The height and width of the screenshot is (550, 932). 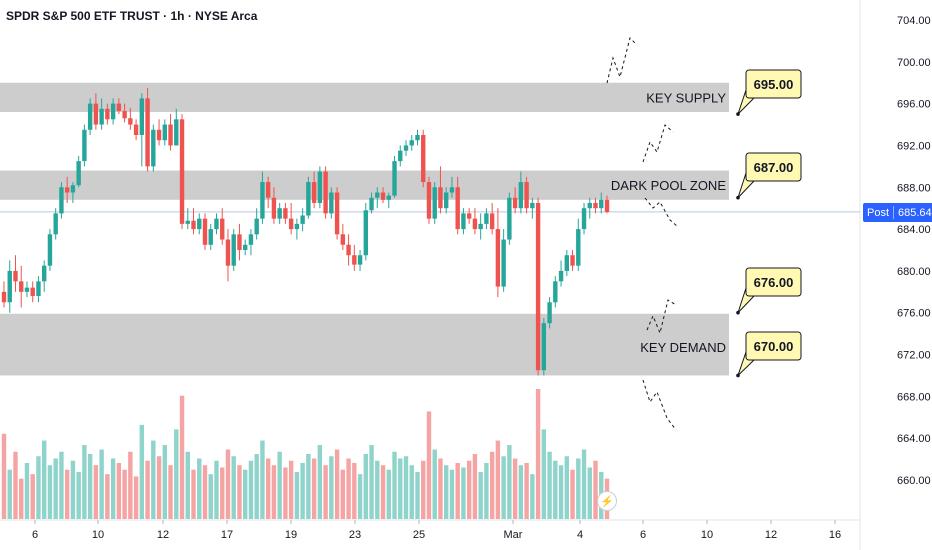 What do you see at coordinates (914, 188) in the screenshot?
I see `y-tick-label: 688.00` at bounding box center [914, 188].